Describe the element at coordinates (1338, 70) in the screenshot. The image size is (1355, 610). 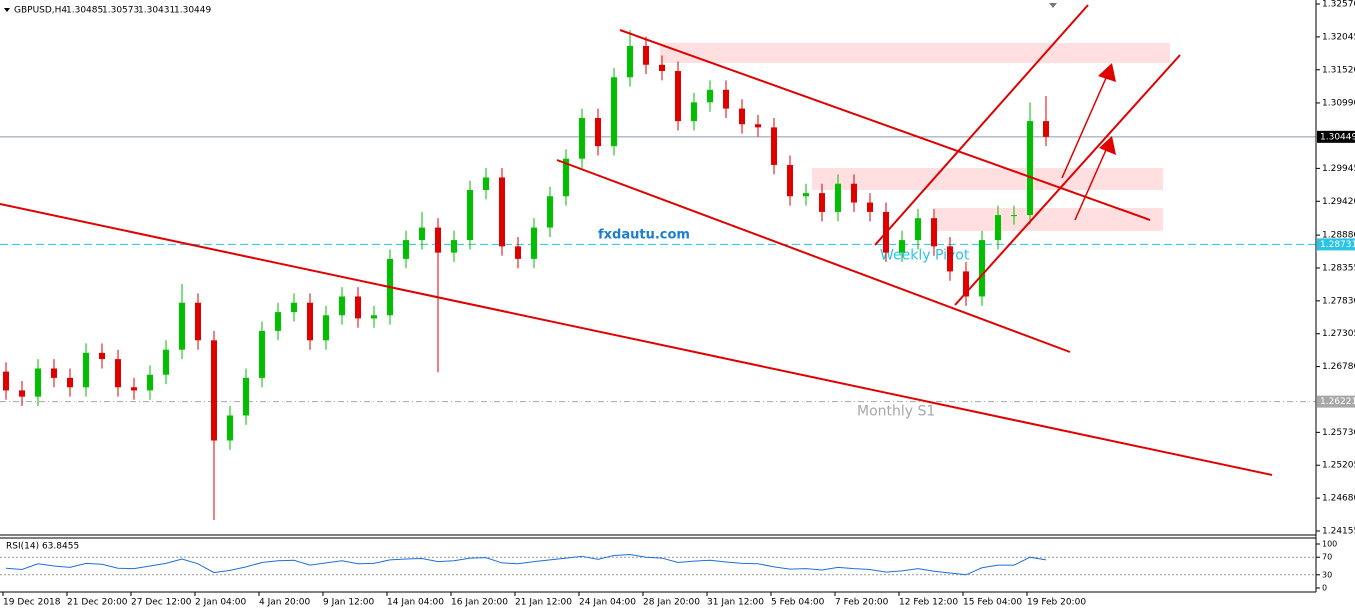
I see `y-tick-label: 1.31520` at that location.